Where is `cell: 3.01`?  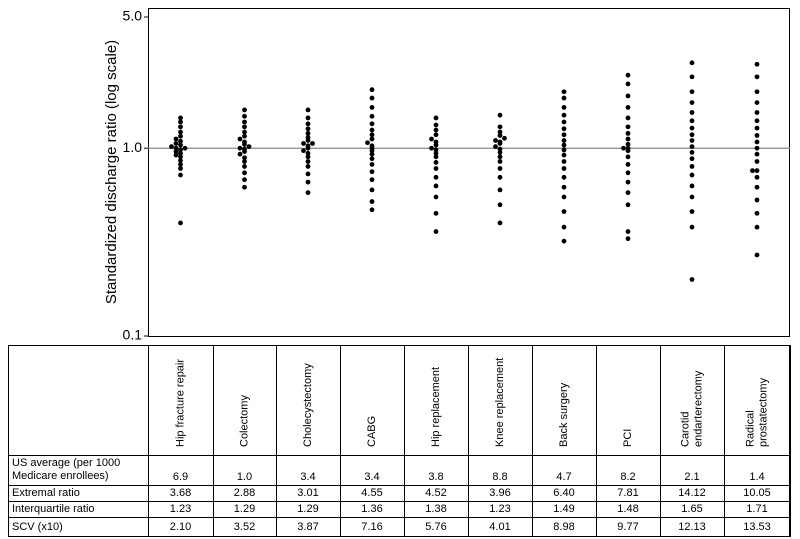 cell: 3.01 is located at coordinates (307, 493).